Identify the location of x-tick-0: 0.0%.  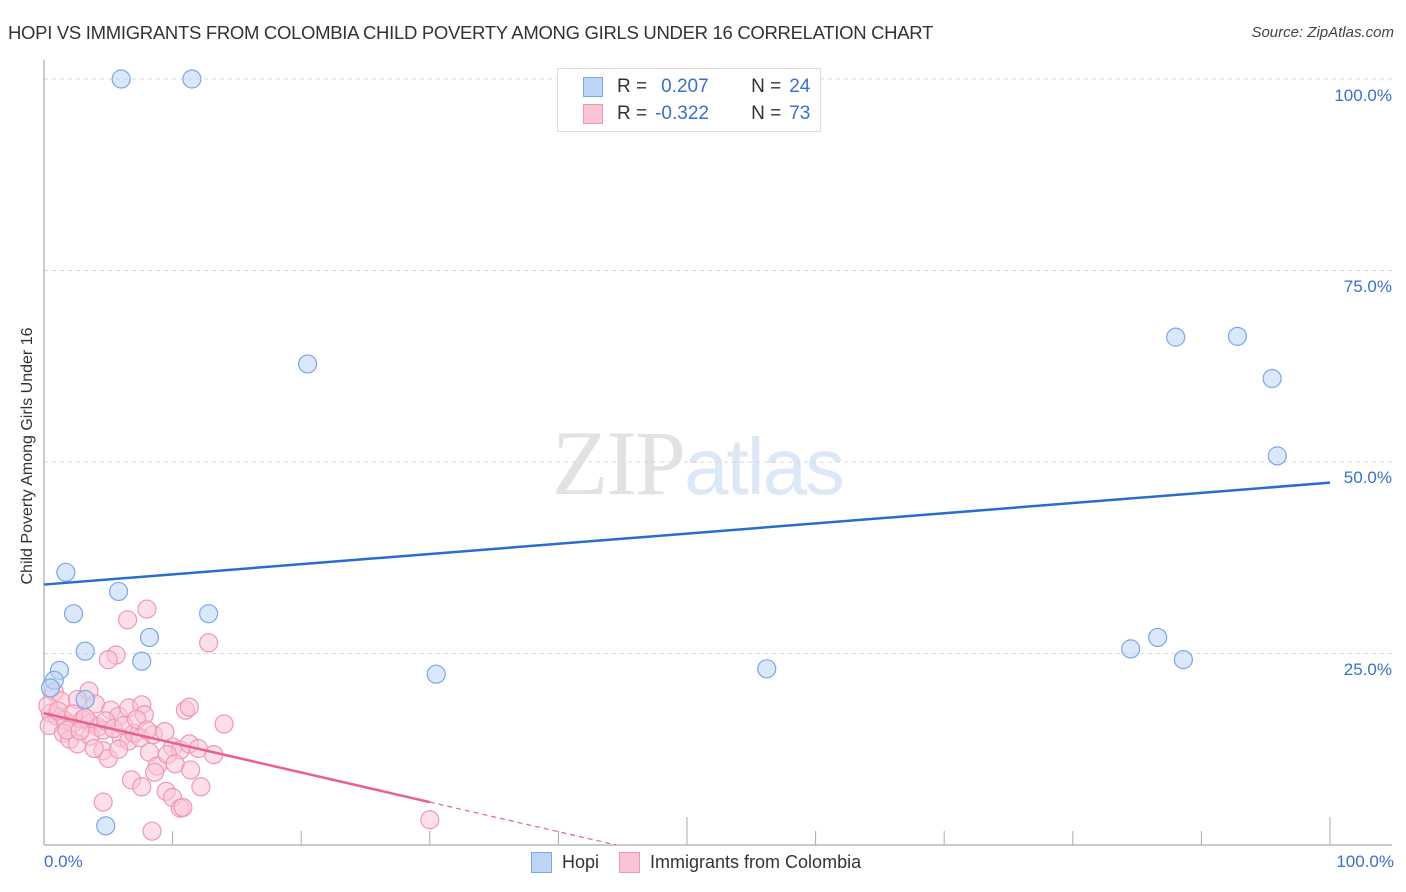
(63, 861).